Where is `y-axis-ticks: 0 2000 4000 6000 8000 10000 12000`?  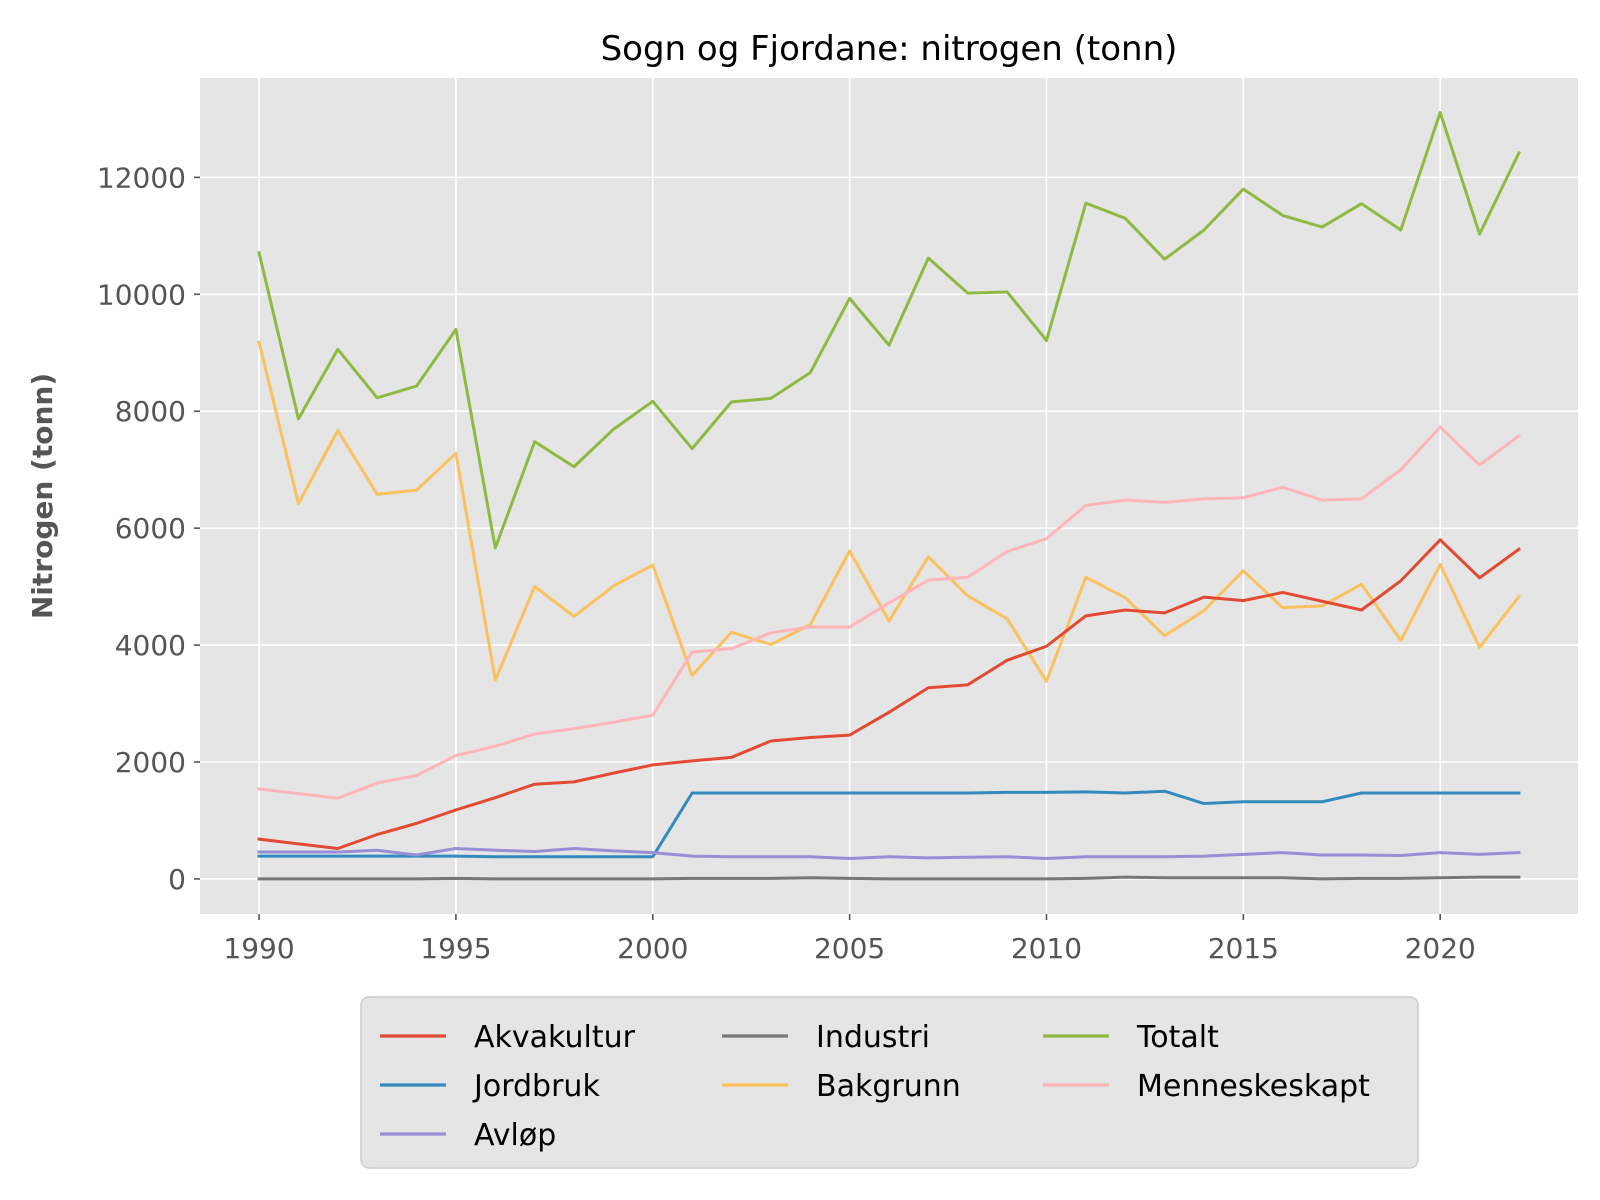 y-axis-ticks: 0 2000 4000 6000 8000 10000 12000 is located at coordinates (148, 528).